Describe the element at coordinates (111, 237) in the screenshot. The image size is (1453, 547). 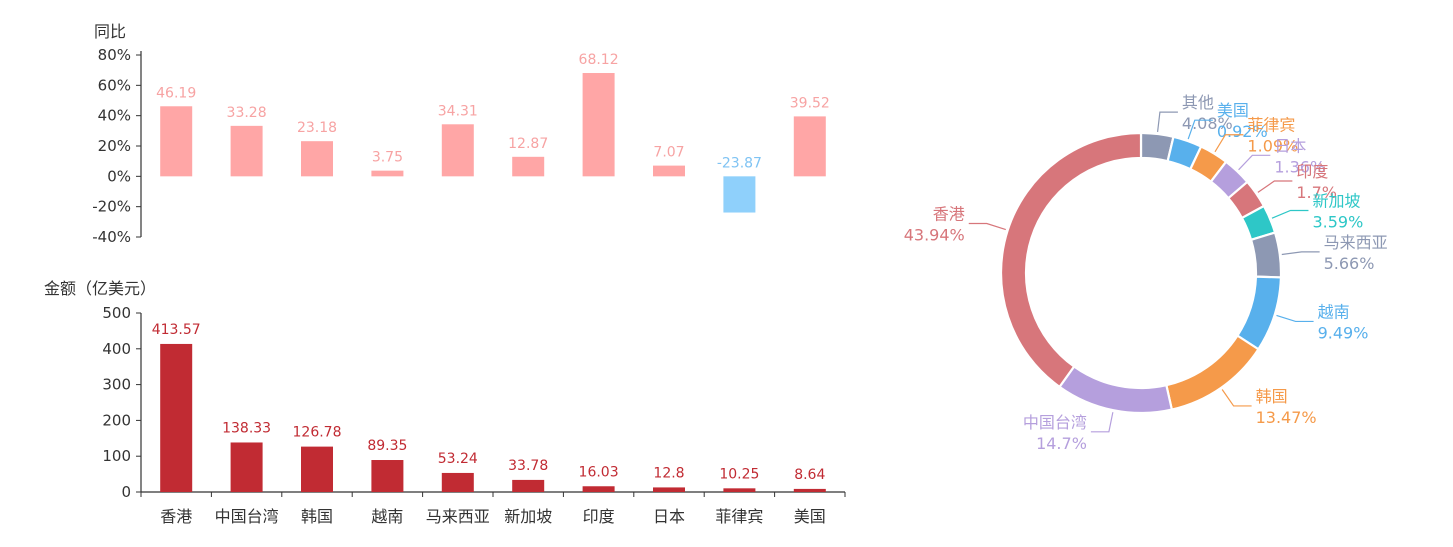
I see `yoy-y-tick-label: -40%` at that location.